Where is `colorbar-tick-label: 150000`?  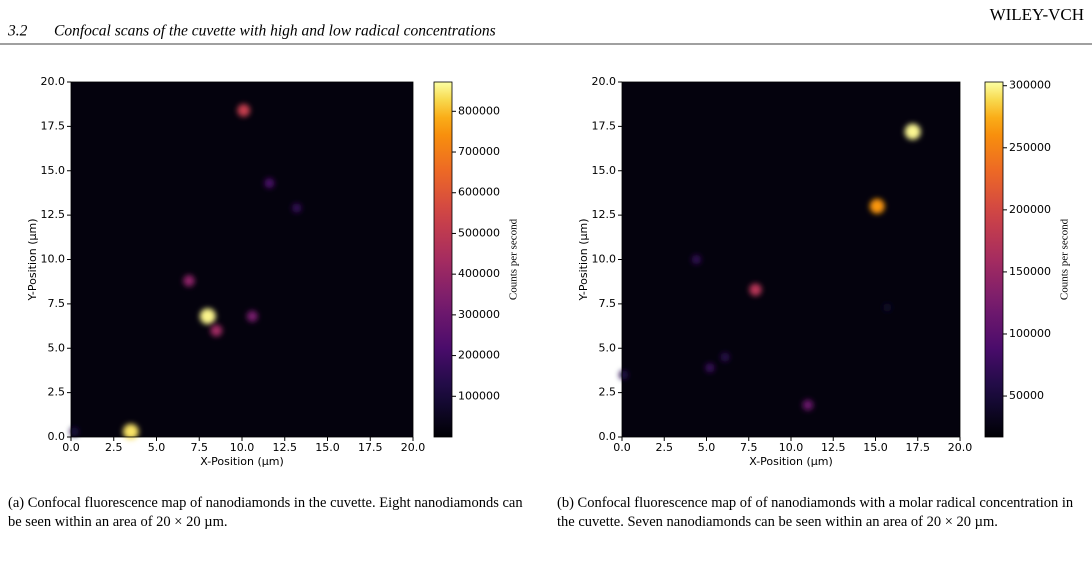
colorbar-tick-label: 150000 is located at coordinates (1030, 271).